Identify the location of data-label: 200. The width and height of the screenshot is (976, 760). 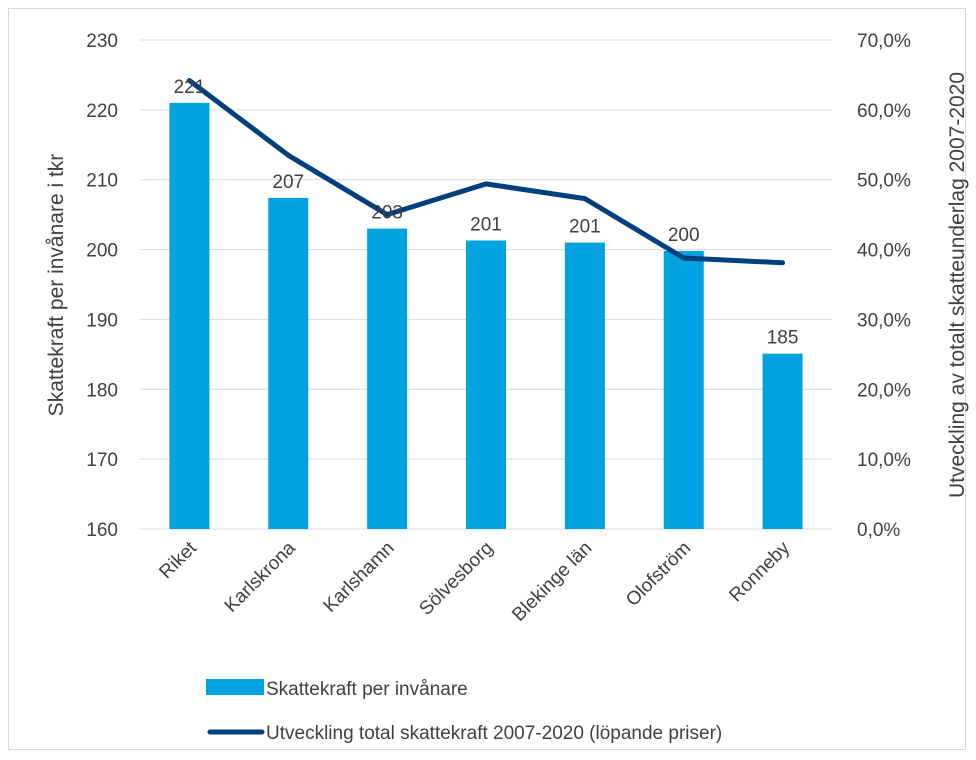
(684, 235).